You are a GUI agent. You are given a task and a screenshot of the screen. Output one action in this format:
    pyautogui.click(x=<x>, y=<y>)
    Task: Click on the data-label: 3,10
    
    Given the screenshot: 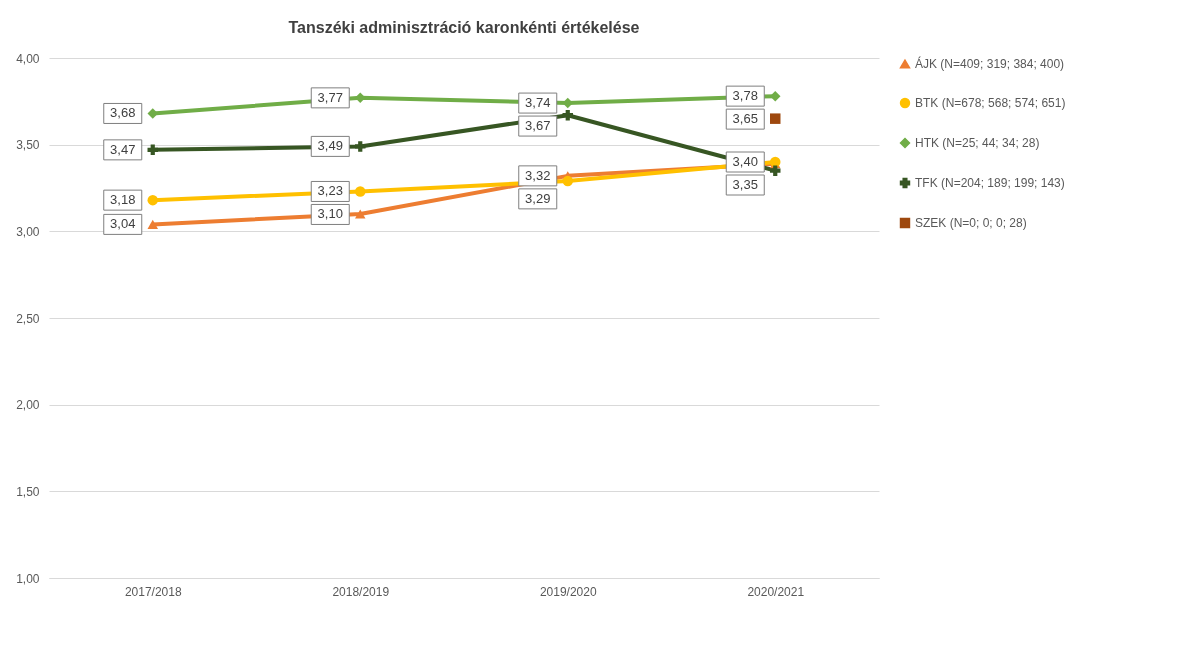 What is the action you would take?
    pyautogui.click(x=330, y=214)
    